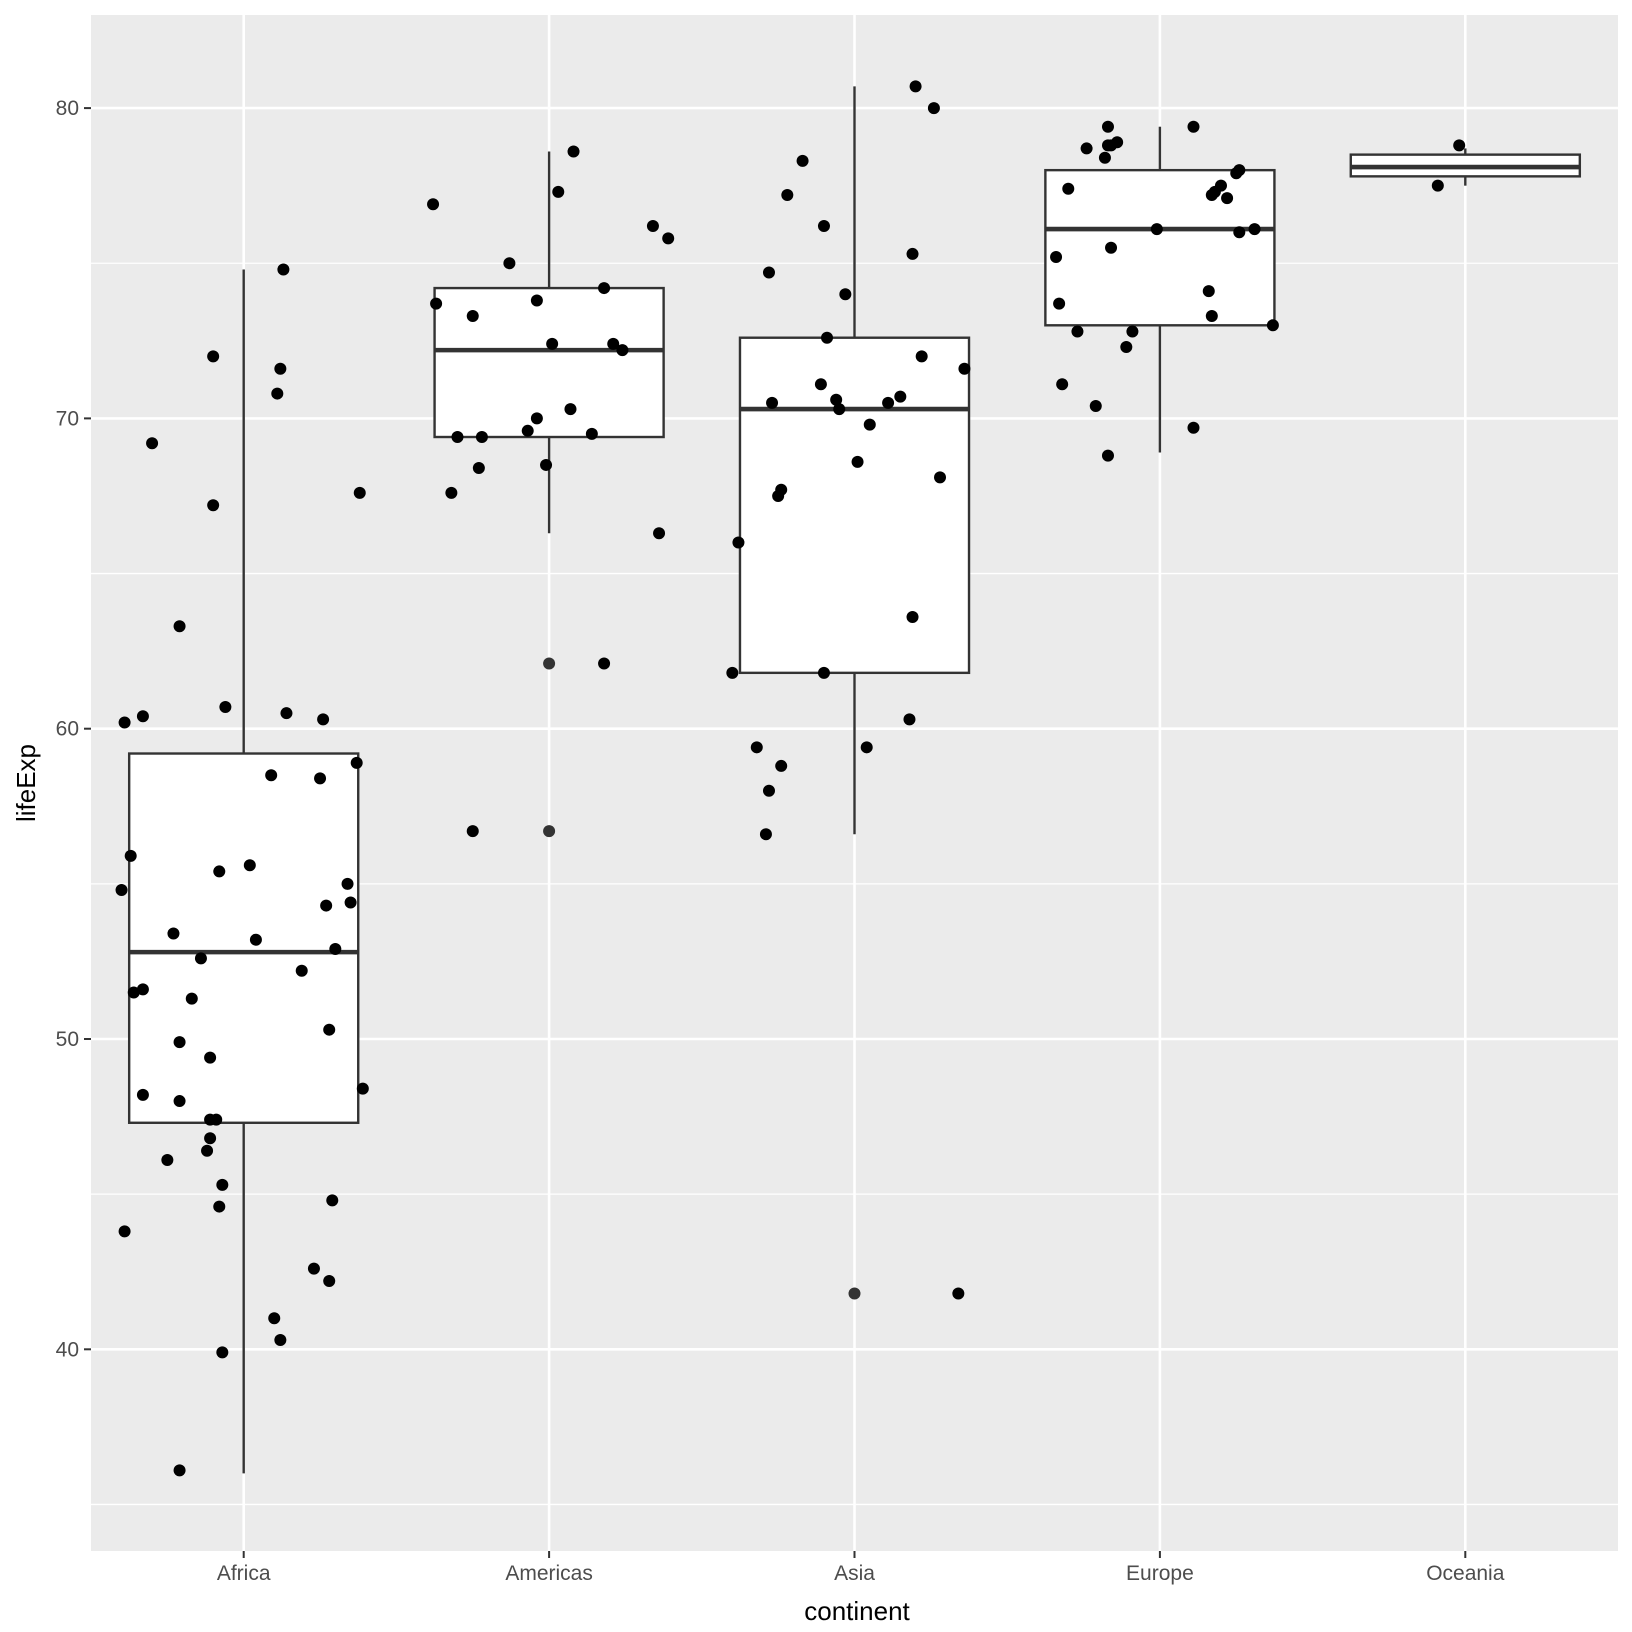 This screenshot has height=1632, width=1632. I want to click on x-axis-title: continent, so click(857, 1611).